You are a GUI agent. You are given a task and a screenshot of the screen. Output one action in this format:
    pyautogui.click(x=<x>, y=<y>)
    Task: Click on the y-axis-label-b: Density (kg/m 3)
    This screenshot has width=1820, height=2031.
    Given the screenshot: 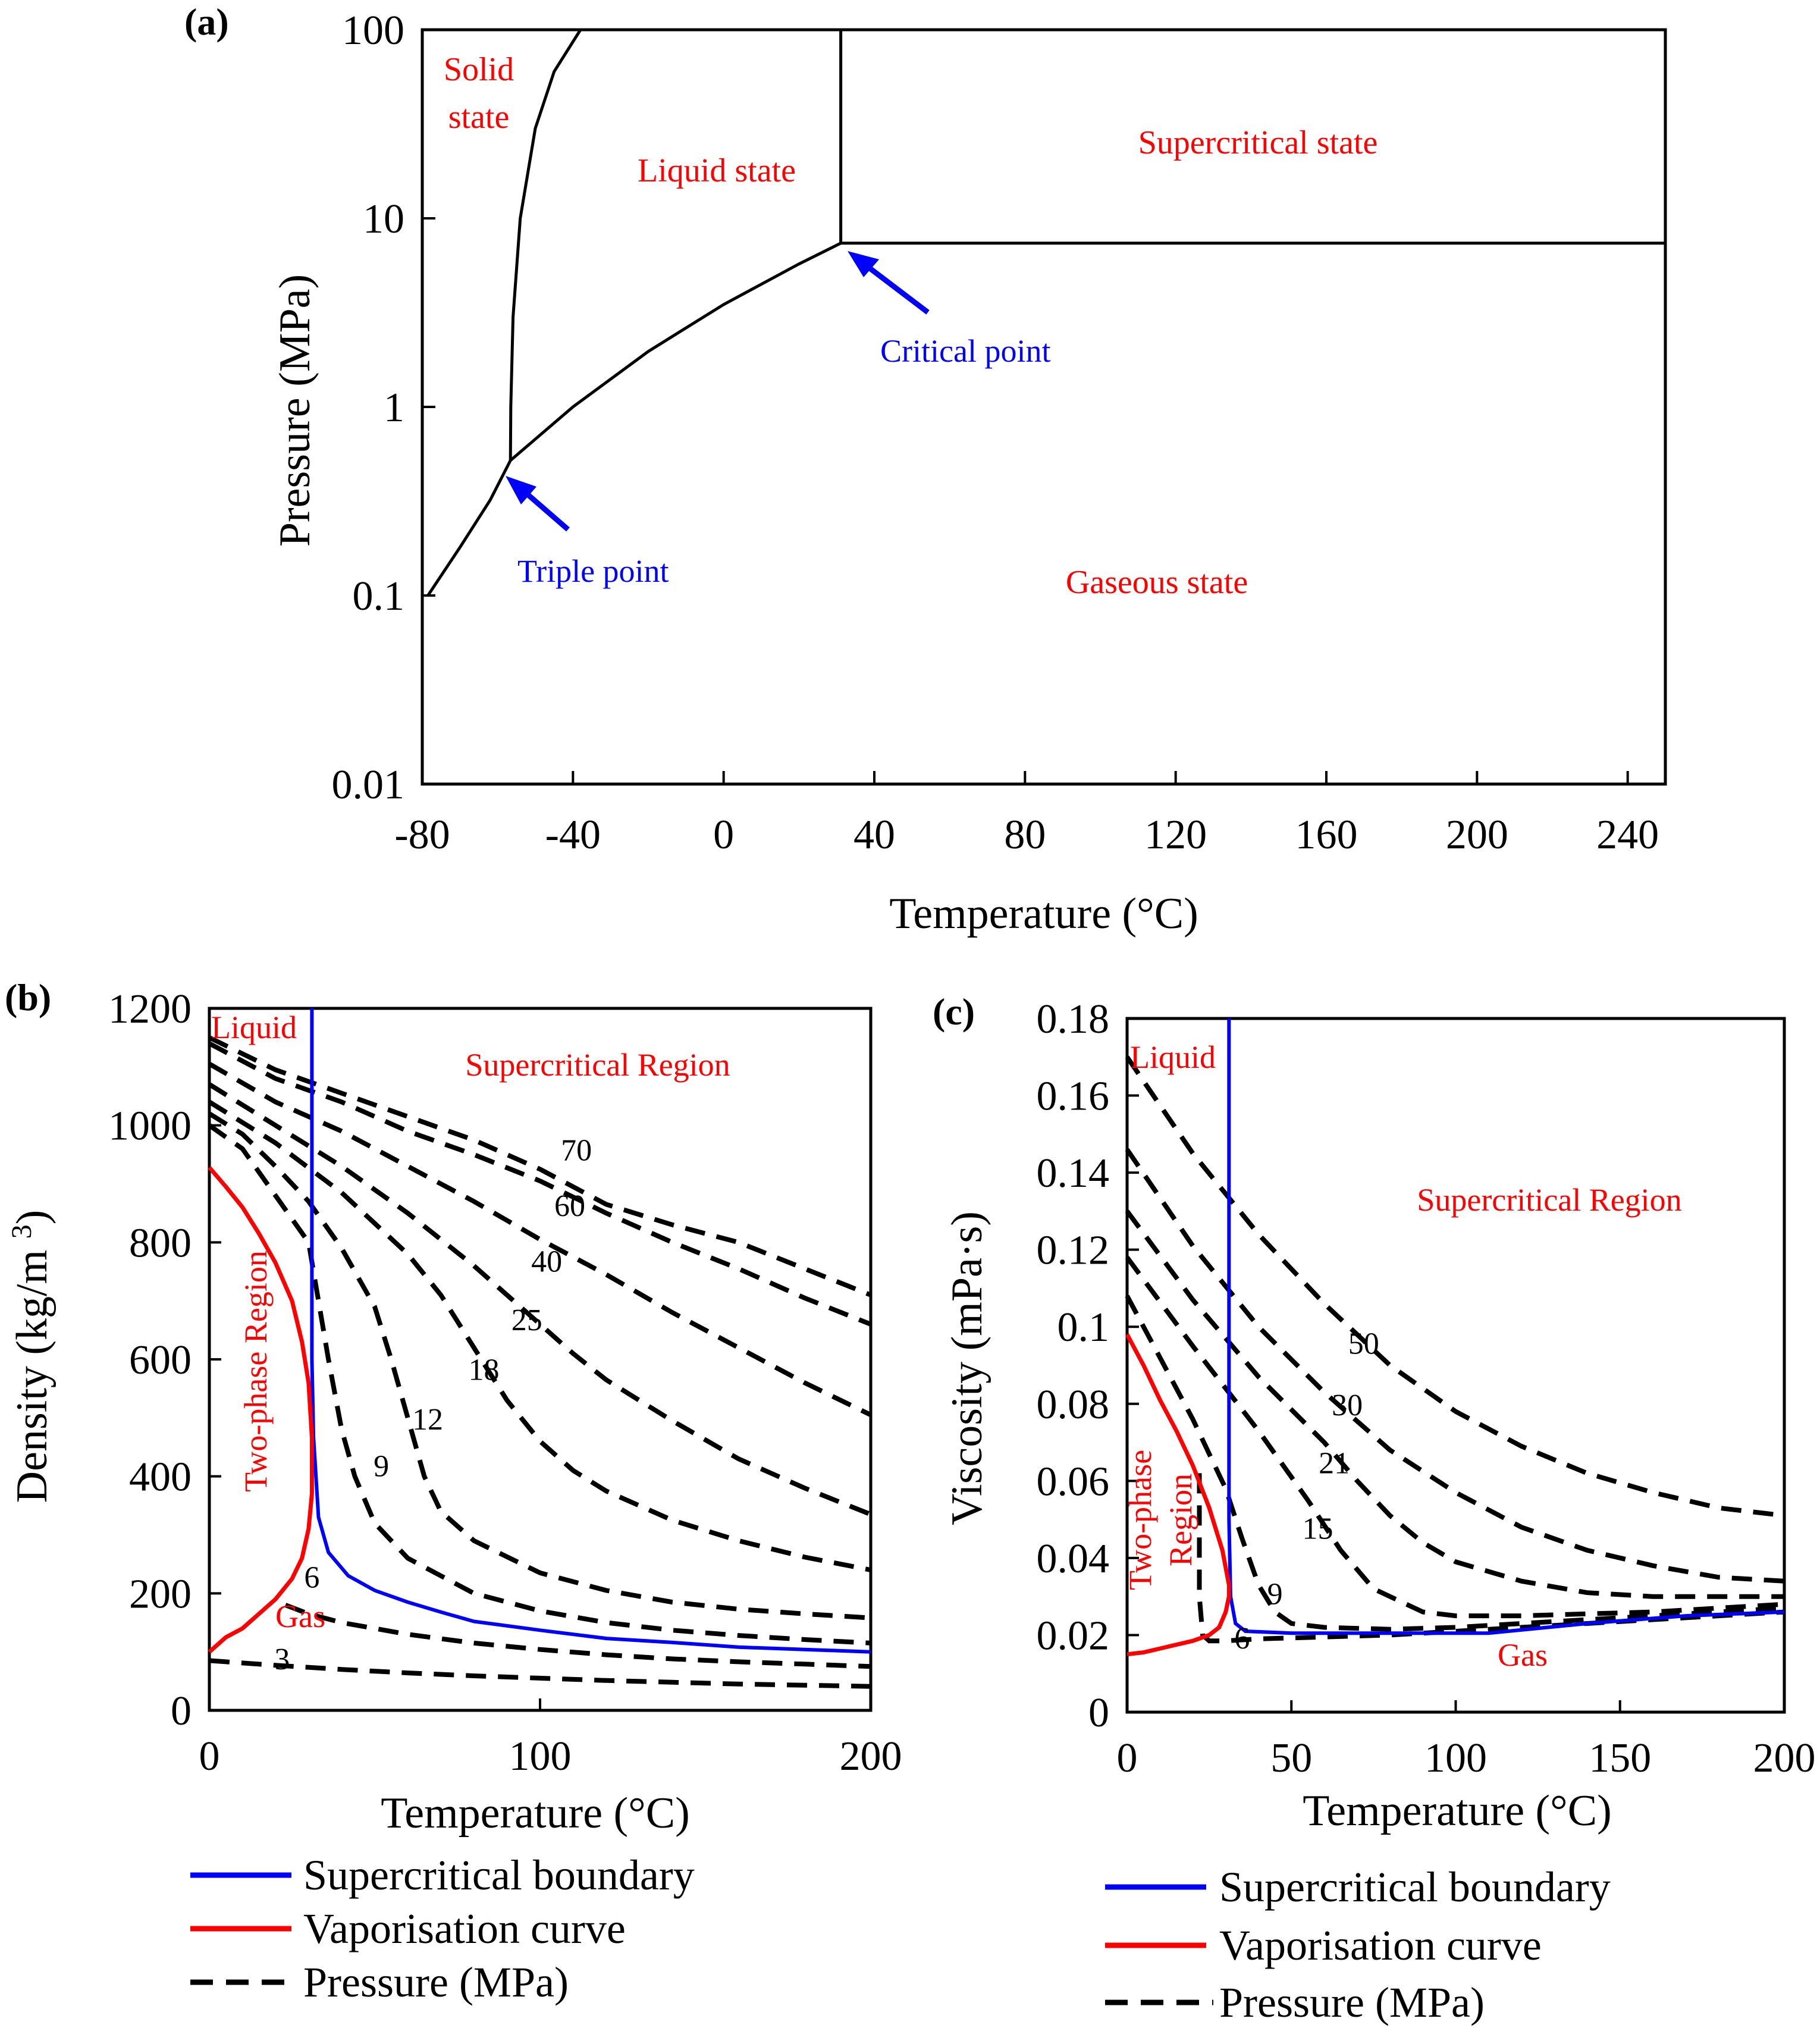 What is the action you would take?
    pyautogui.click(x=31, y=1356)
    